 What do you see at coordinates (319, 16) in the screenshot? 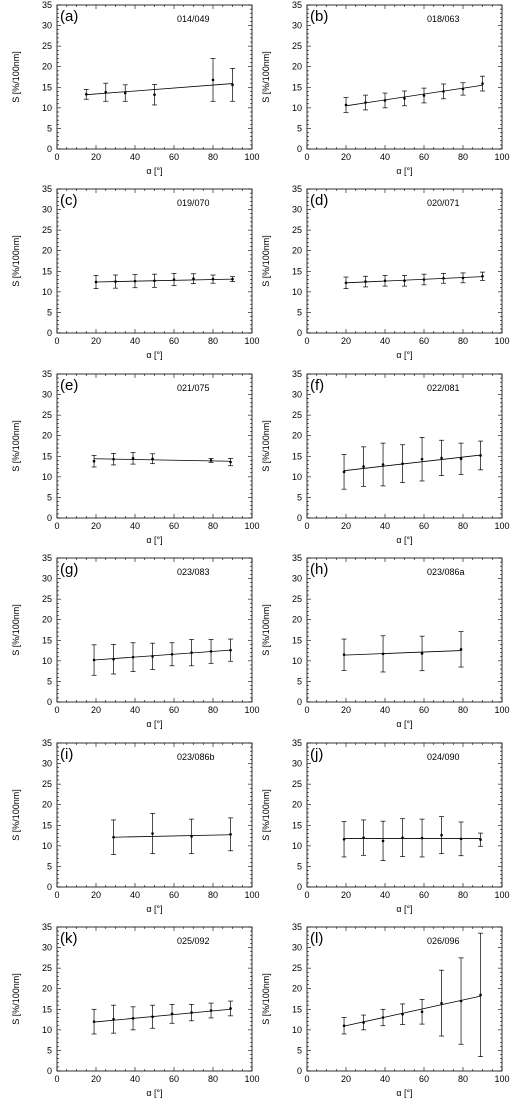
I see `panel-label: (b)` at bounding box center [319, 16].